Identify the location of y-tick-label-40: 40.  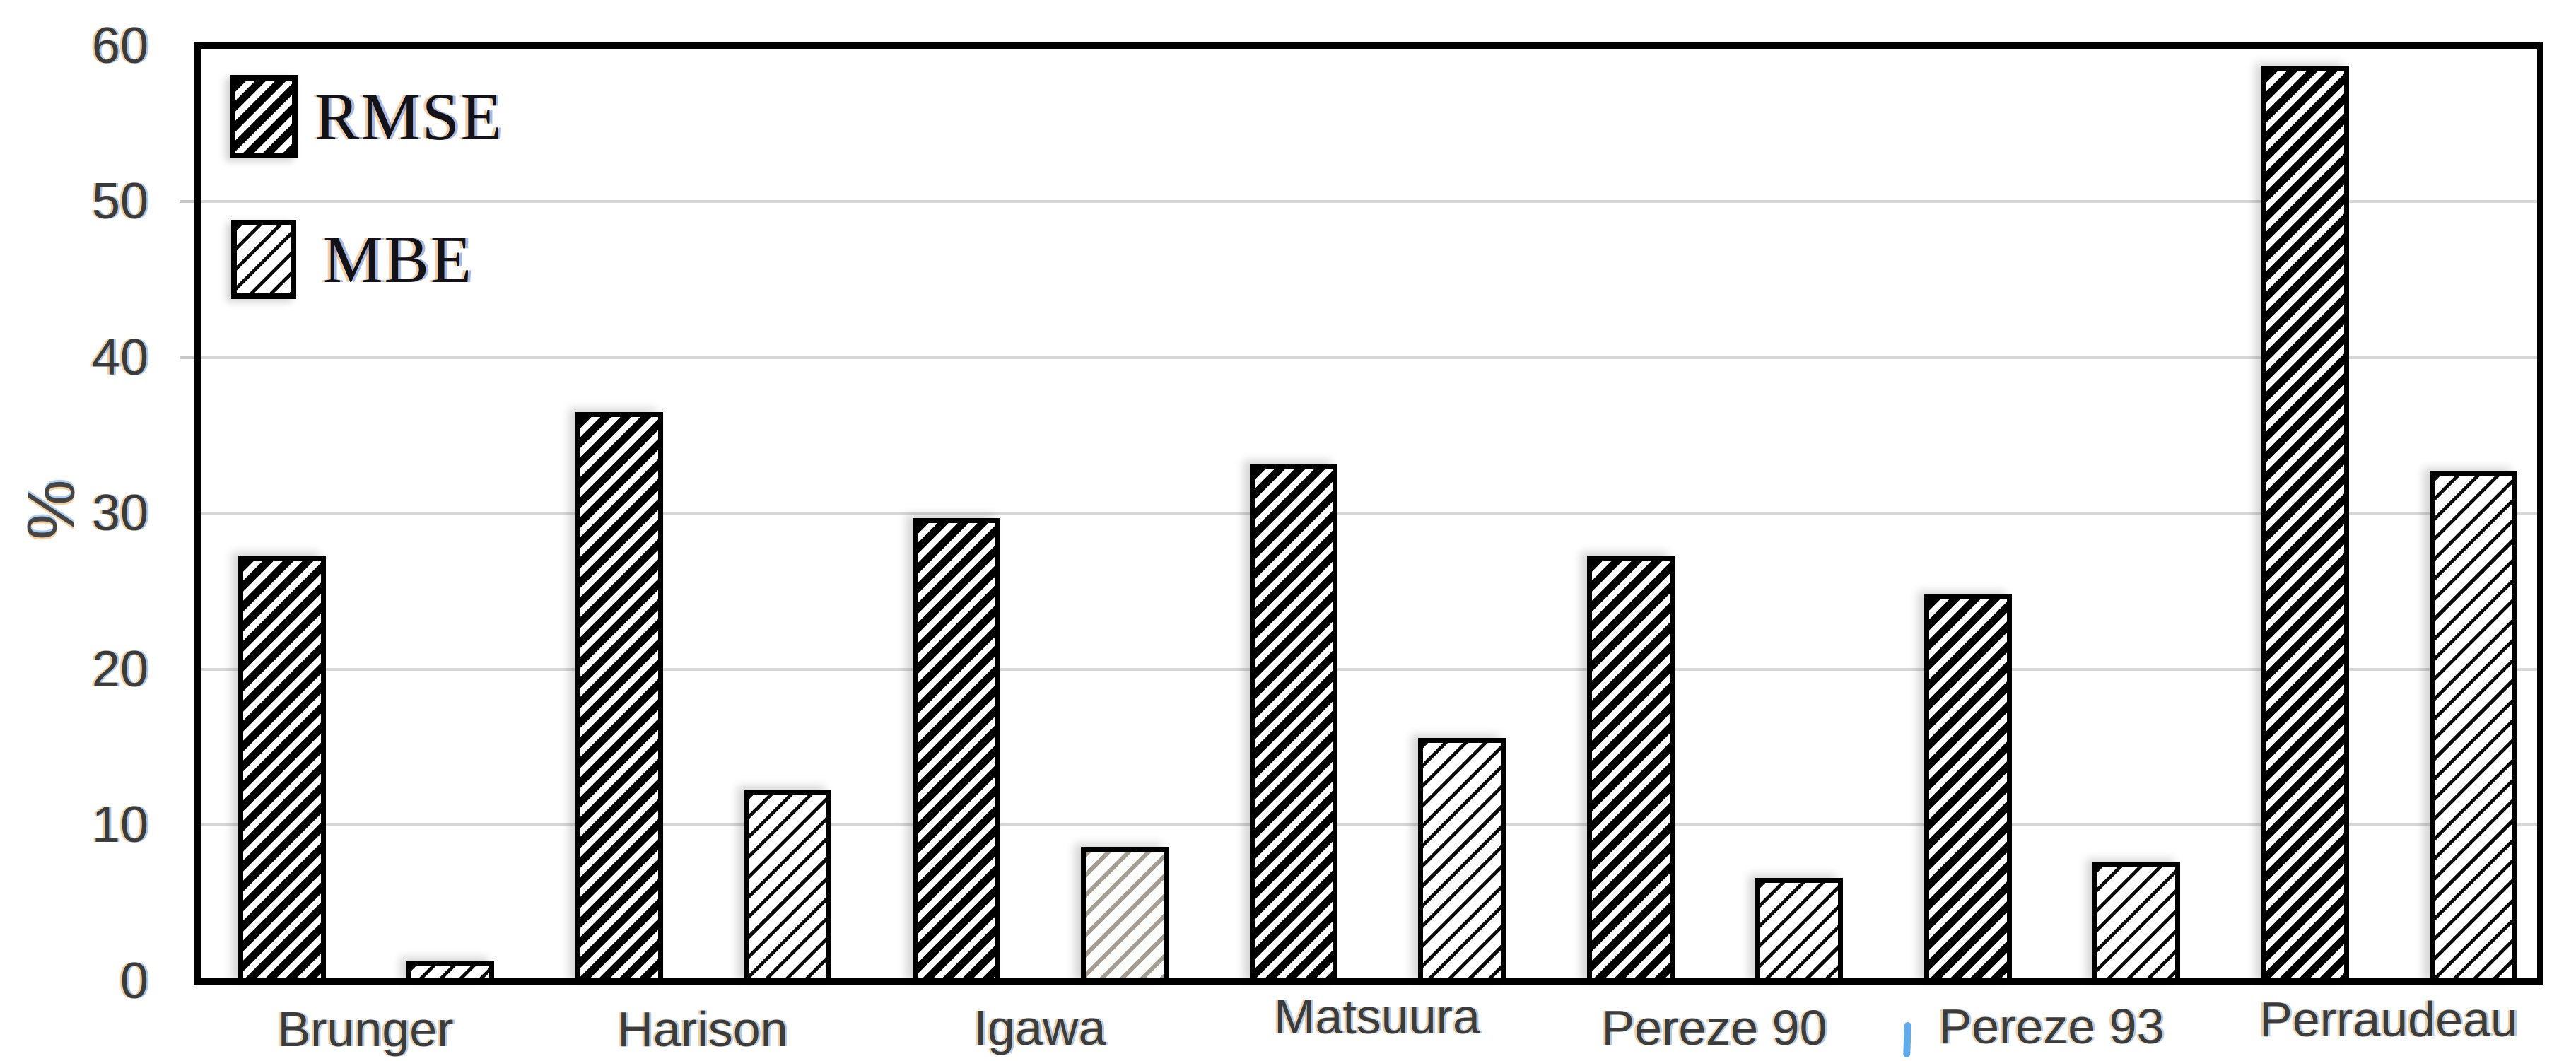
(119, 357).